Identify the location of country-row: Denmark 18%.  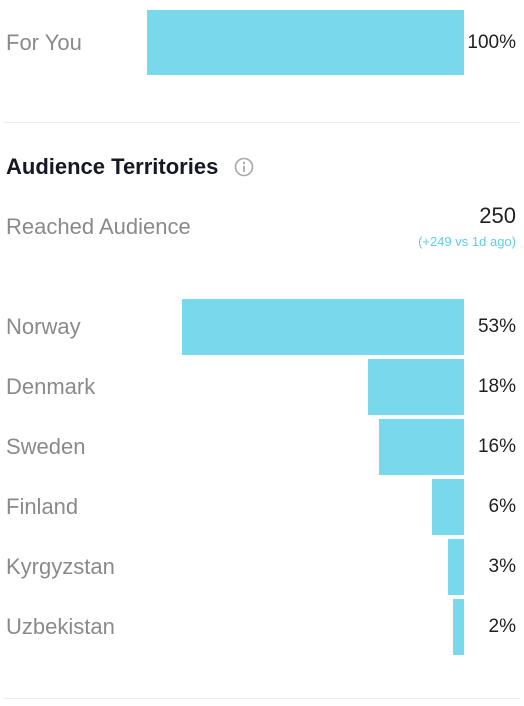
(262, 387).